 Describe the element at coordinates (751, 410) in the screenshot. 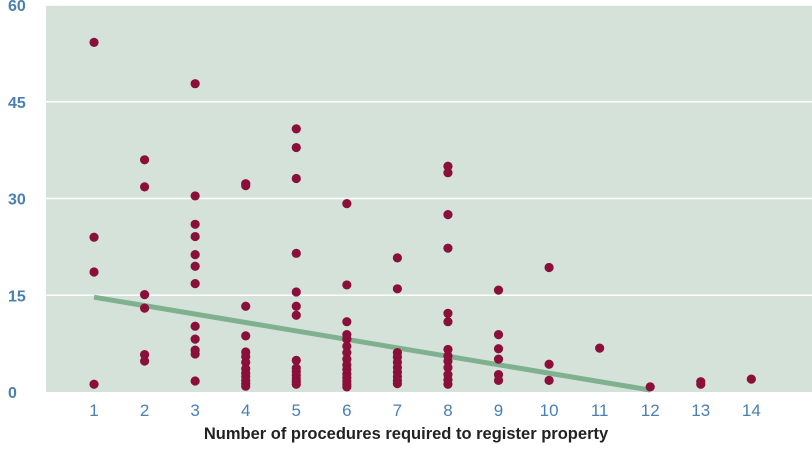

I see `x-tick-label: 14` at that location.